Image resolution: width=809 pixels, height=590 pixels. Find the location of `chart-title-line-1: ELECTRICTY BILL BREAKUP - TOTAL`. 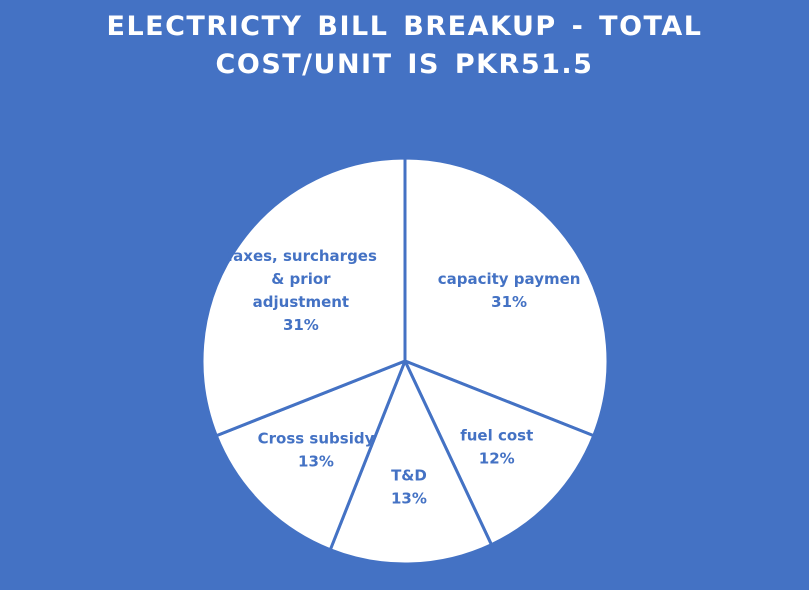

chart-title-line-1: ELECTRICTY BILL BREAKUP - TOTAL is located at coordinates (404, 26).